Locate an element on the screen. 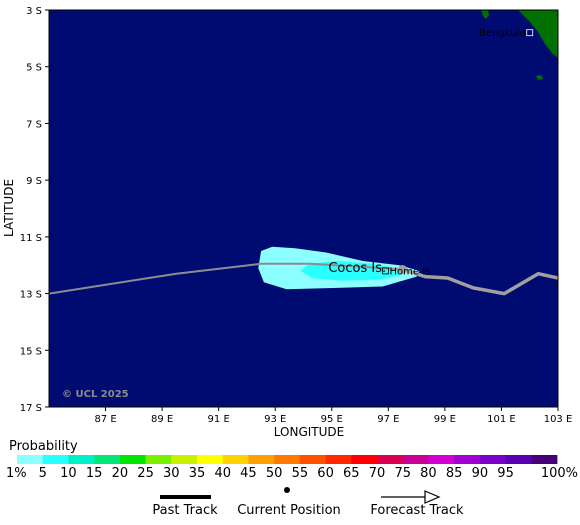 This screenshot has width=580, height=525. lat-tick-label: 11 S is located at coordinates (31, 238).